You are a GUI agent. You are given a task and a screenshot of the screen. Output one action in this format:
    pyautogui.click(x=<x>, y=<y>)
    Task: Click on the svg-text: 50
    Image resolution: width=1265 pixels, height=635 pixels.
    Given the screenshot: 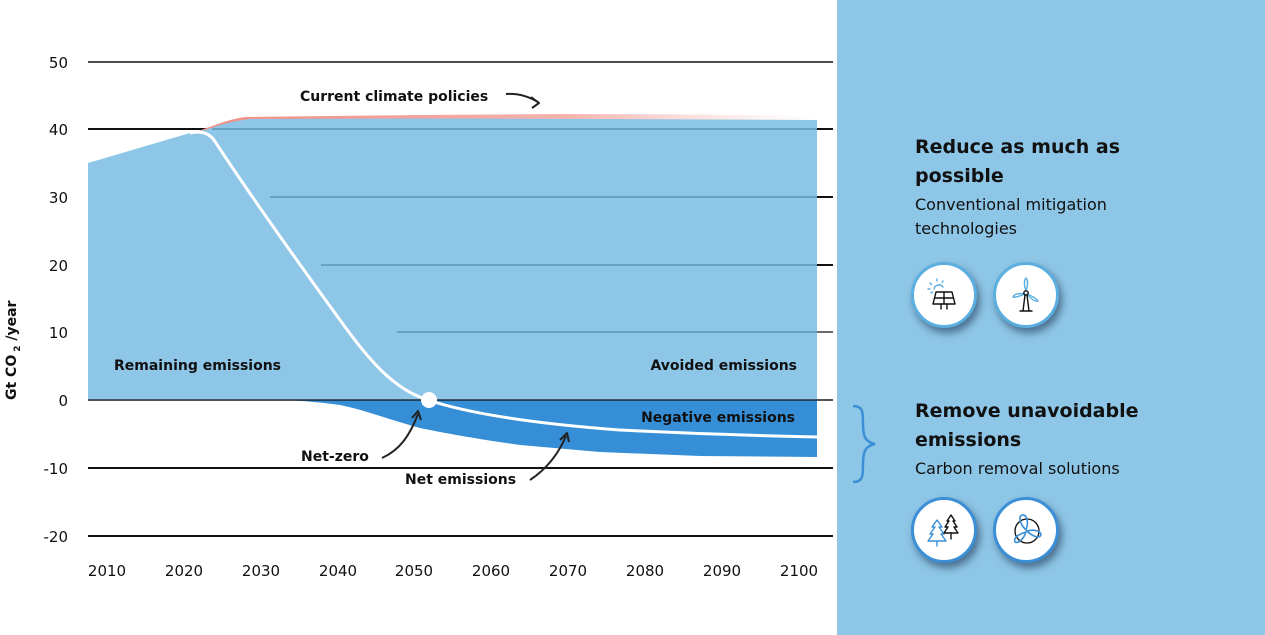 What is the action you would take?
    pyautogui.click(x=58, y=63)
    